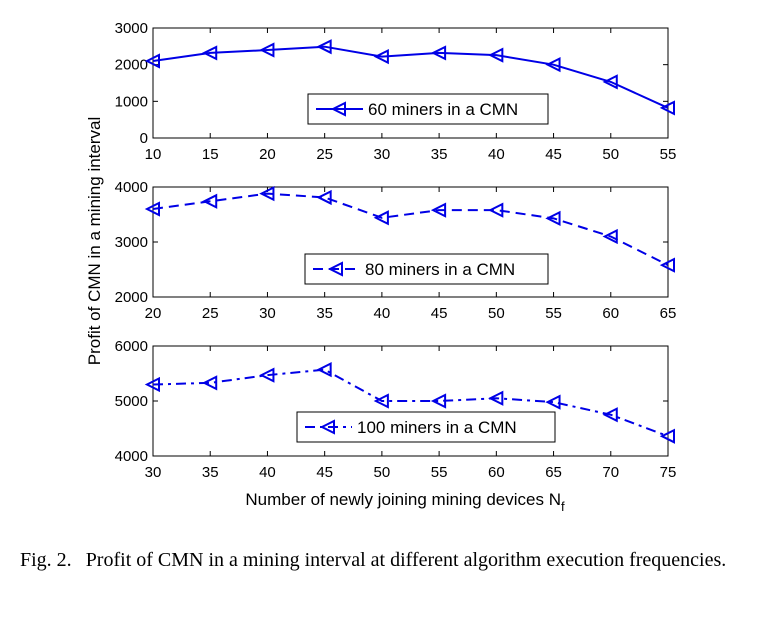  Describe the element at coordinates (437, 427) in the screenshot. I see `legend-label: 100 miners in a CMN` at that location.